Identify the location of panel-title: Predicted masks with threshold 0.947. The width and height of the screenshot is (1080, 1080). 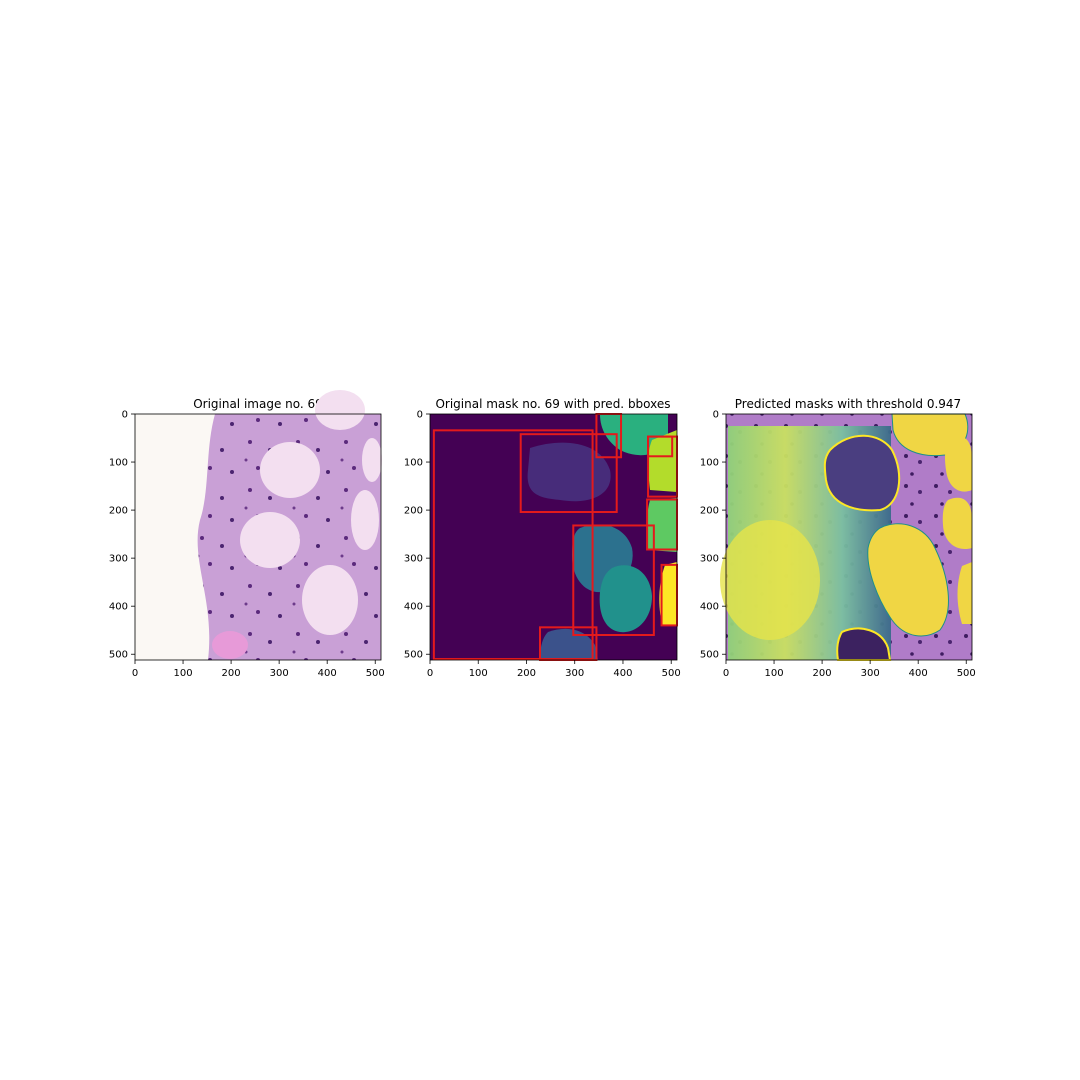
(848, 404).